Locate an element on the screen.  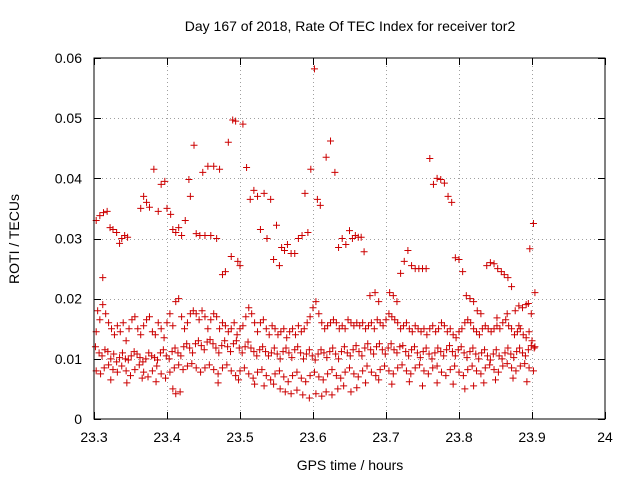
y-tick-label: 0.02 is located at coordinates (68, 299).